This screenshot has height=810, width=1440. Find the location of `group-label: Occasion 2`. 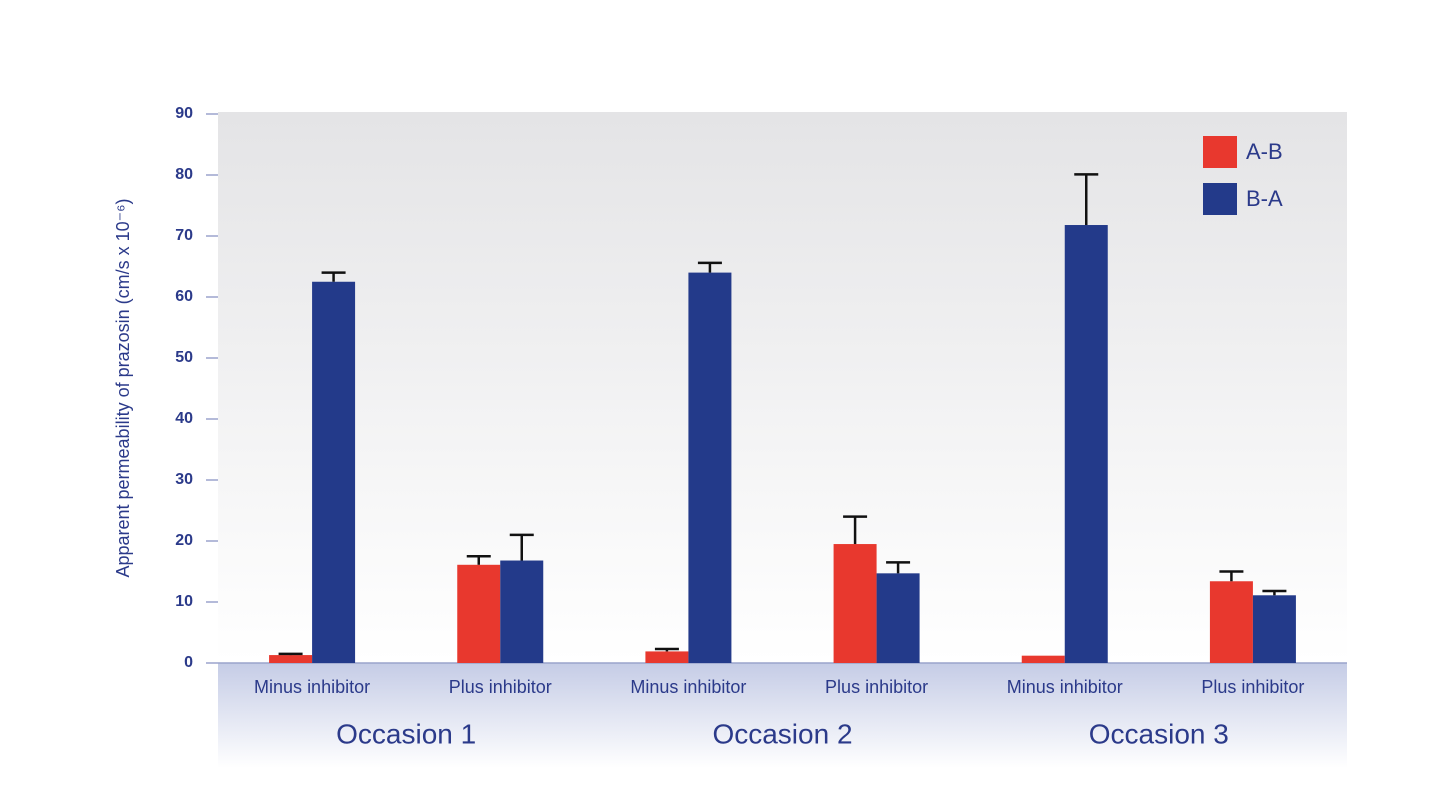

group-label: Occasion 2 is located at coordinates (782, 733).